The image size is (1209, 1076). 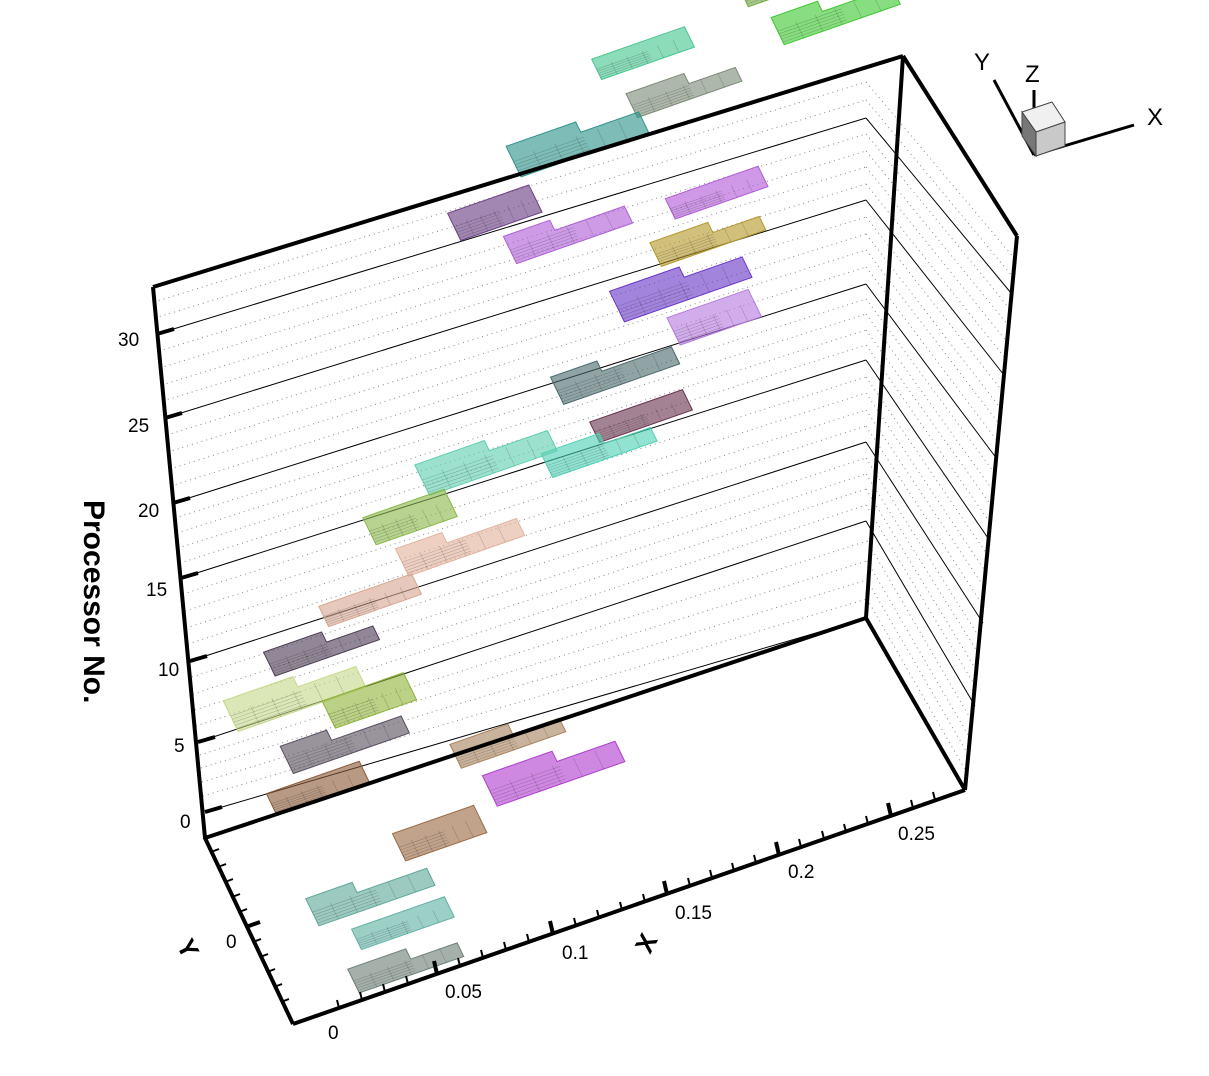 I want to click on x-axis-ticks, so click(x=662, y=888).